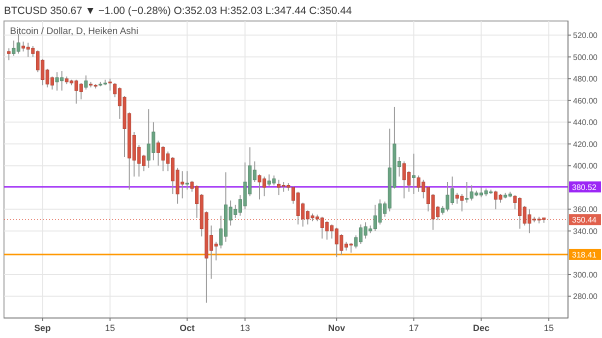  What do you see at coordinates (585, 35) in the screenshot?
I see `y-tick-label: 520.00` at bounding box center [585, 35].